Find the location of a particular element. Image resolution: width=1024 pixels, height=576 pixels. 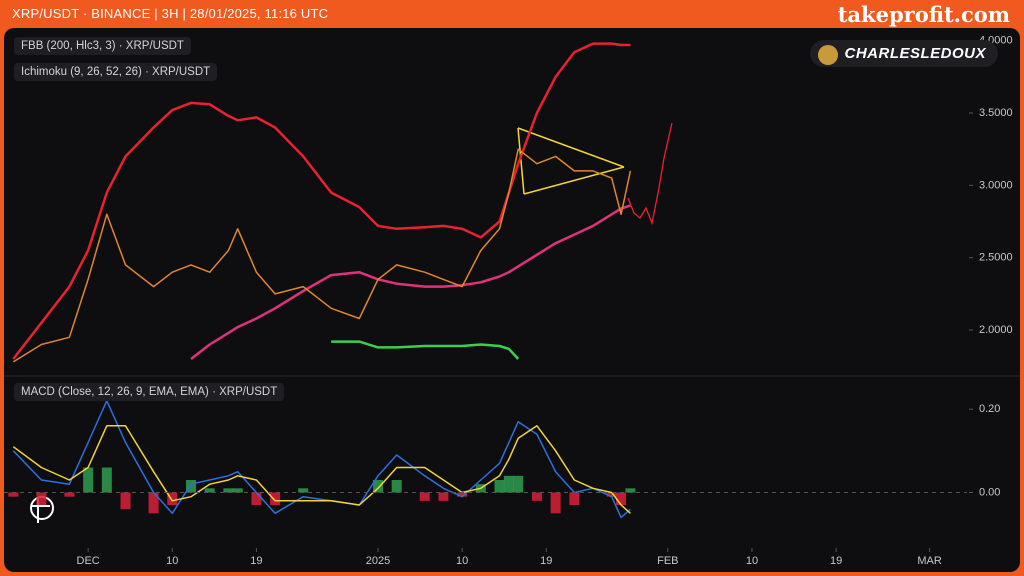

y-tick-label: 0.00 is located at coordinates (989, 492).